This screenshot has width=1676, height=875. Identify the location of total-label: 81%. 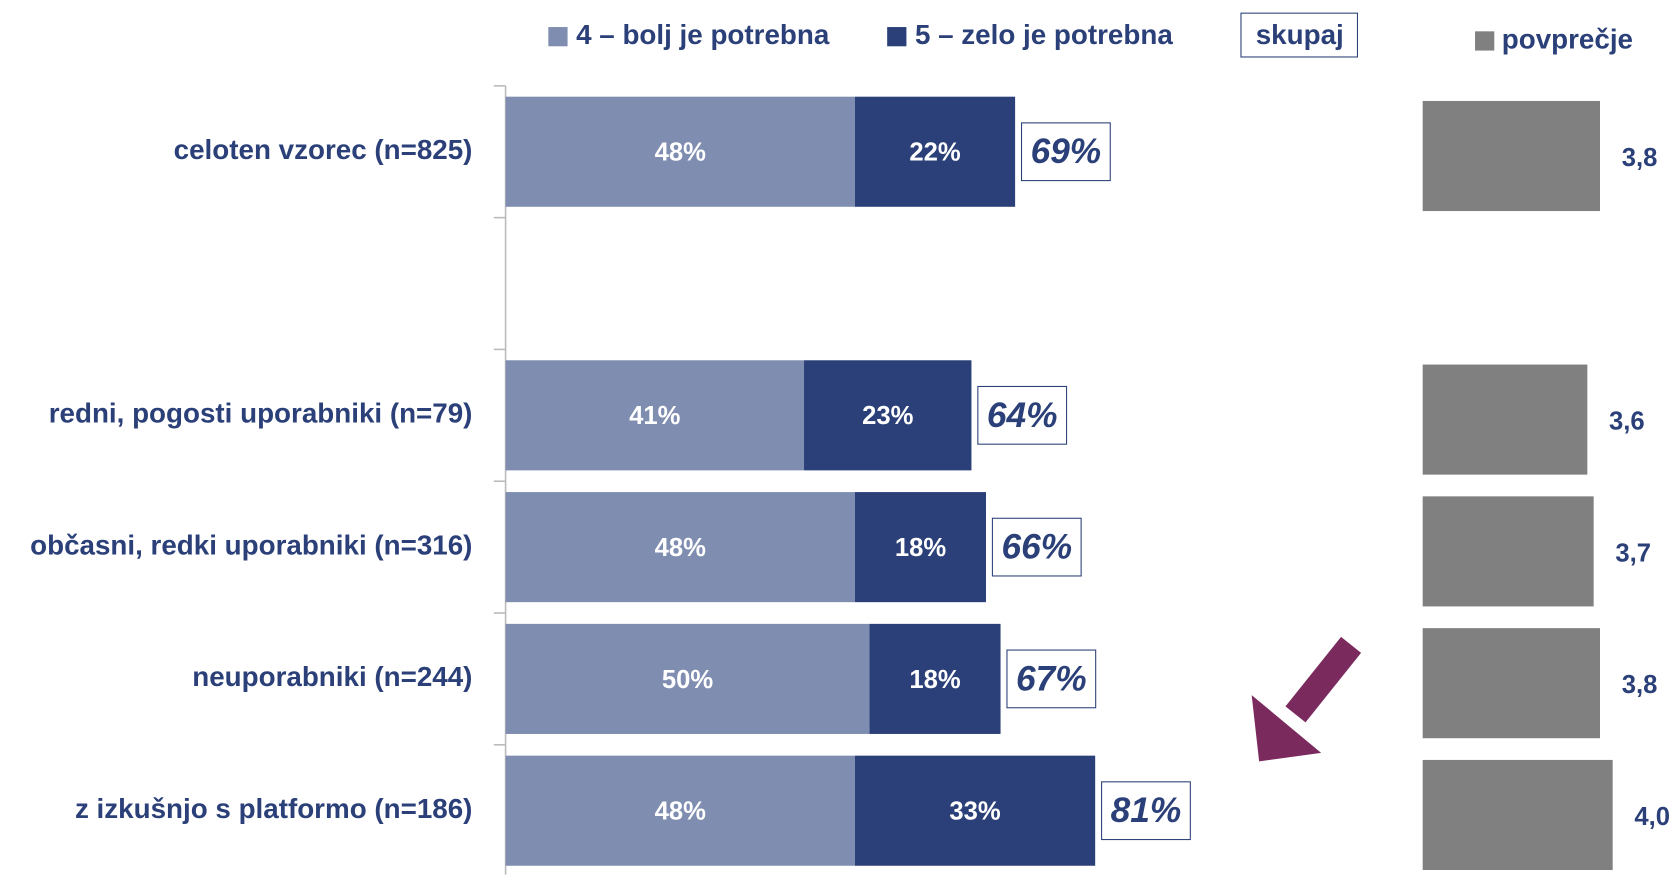
(1146, 810).